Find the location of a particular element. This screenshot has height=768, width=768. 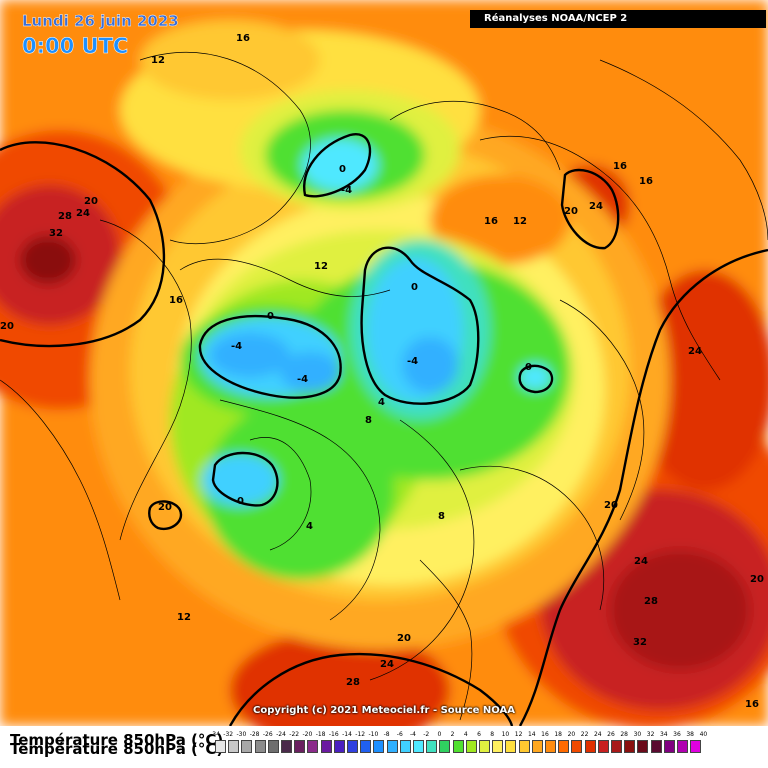

scale-tick-label: -10 is located at coordinates (373, 734).